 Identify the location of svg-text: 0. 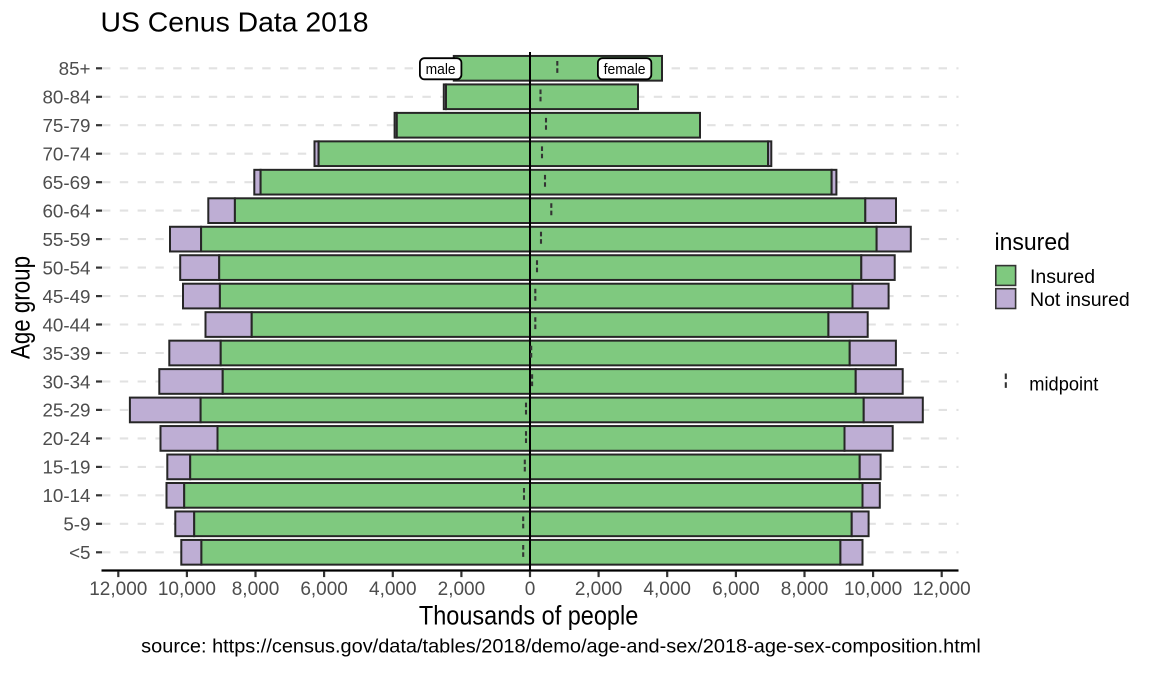
(530, 589).